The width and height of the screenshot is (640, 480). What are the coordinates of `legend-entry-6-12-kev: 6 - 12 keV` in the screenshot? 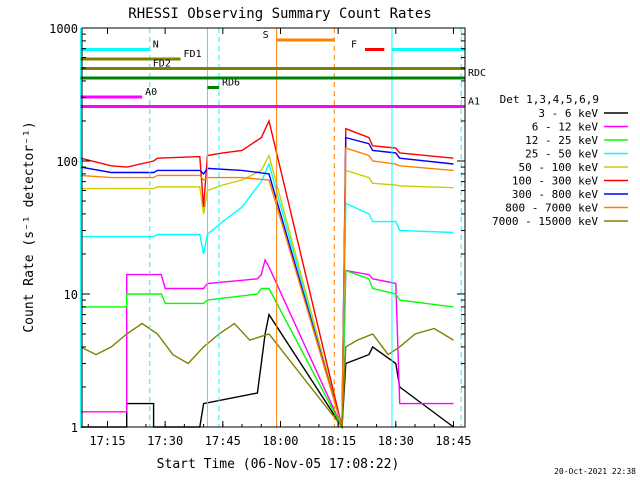 It's located at (565, 127).